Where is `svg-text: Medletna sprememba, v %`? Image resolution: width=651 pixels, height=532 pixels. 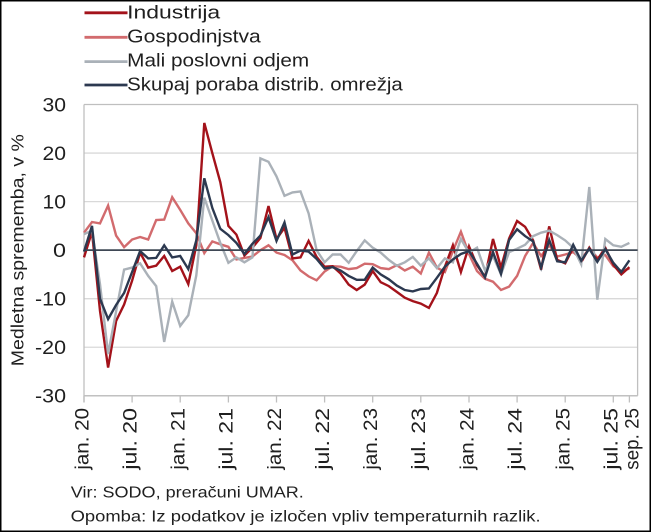 svg-text: Medletna sprememba, v % is located at coordinates (18, 250).